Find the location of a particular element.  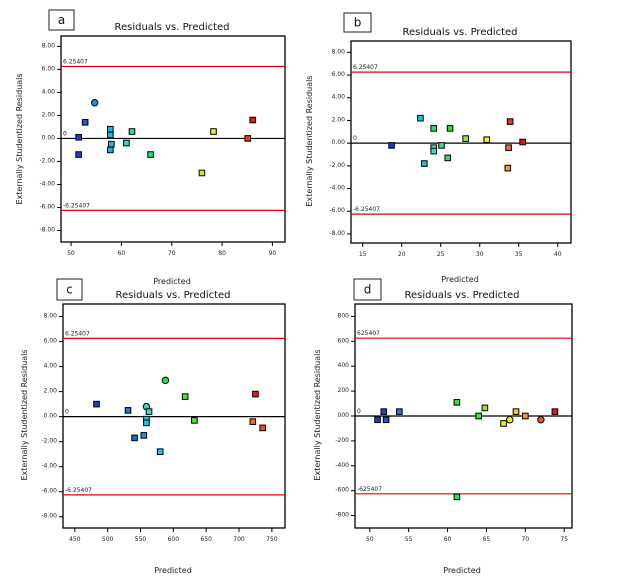

panel-a-x-tick-label: 90 is located at coordinates (273, 253).